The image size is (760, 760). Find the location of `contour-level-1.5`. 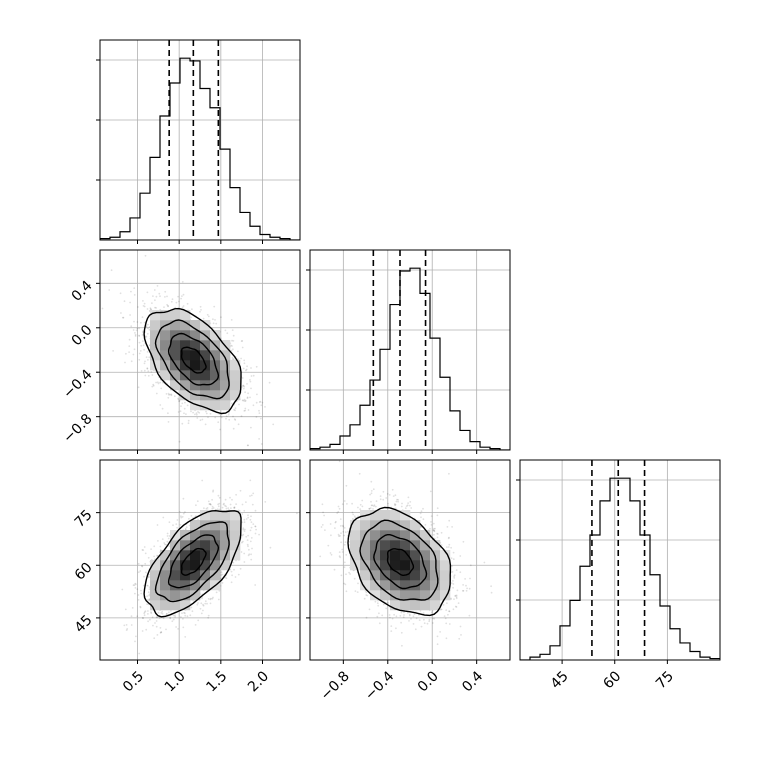

contour-level-1.5 is located at coordinates (192, 359).